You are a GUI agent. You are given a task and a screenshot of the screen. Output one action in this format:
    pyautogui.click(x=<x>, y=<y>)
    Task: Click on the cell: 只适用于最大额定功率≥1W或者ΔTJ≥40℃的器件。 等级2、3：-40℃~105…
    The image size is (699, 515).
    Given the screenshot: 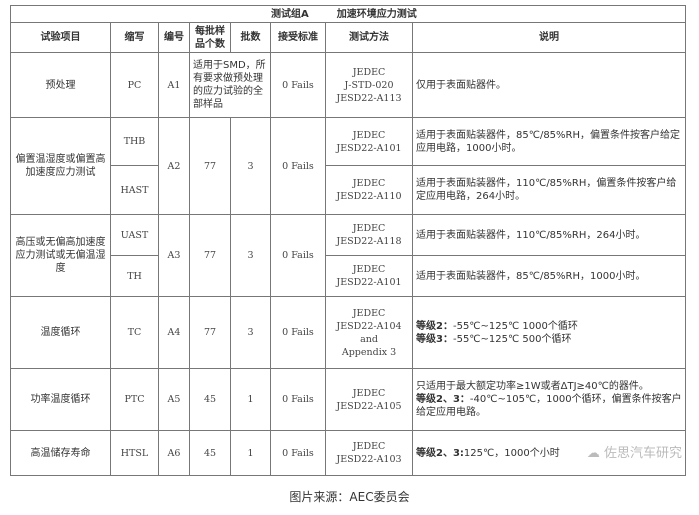 What is the action you would take?
    pyautogui.click(x=549, y=399)
    